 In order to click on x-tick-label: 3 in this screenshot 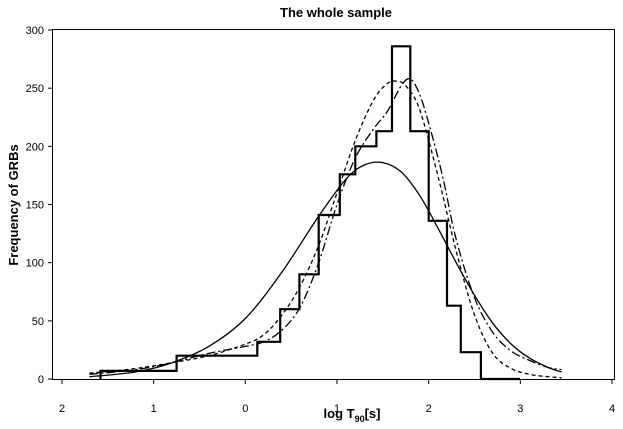, I will do `click(520, 409)`.